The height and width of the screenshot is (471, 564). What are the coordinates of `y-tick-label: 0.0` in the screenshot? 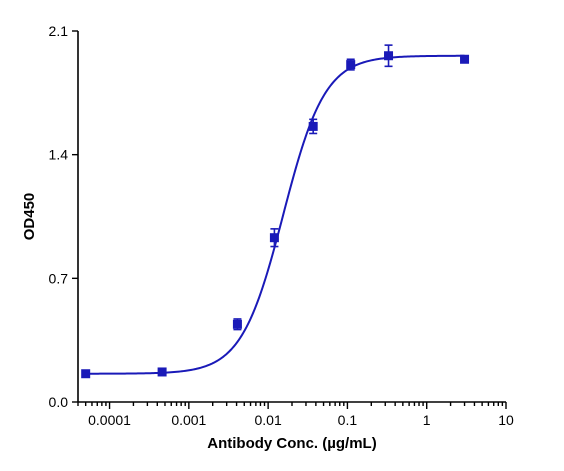 It's located at (59, 402).